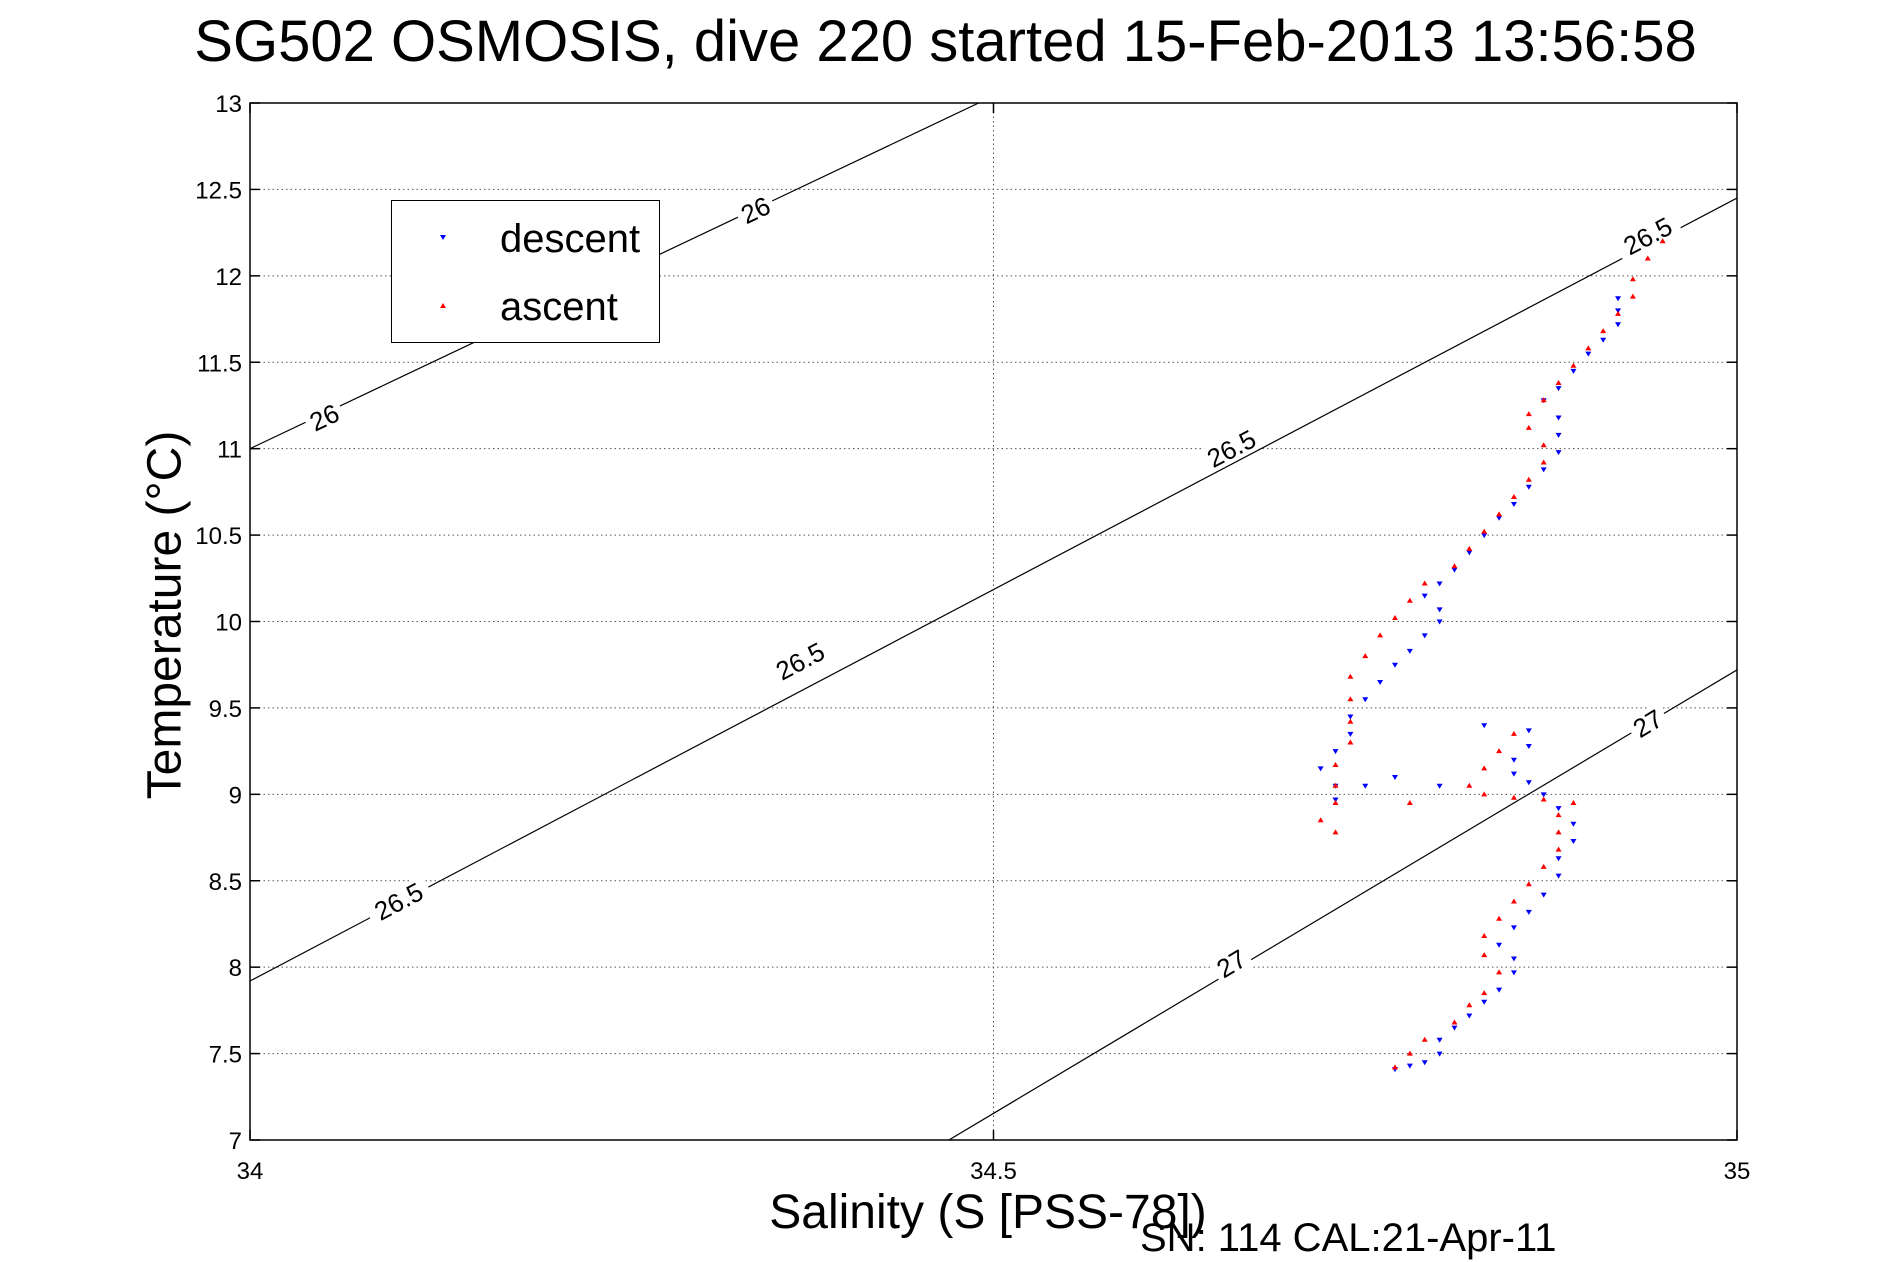 The image size is (1891, 1262). I want to click on y-tick-label: 9.5, so click(225, 709).